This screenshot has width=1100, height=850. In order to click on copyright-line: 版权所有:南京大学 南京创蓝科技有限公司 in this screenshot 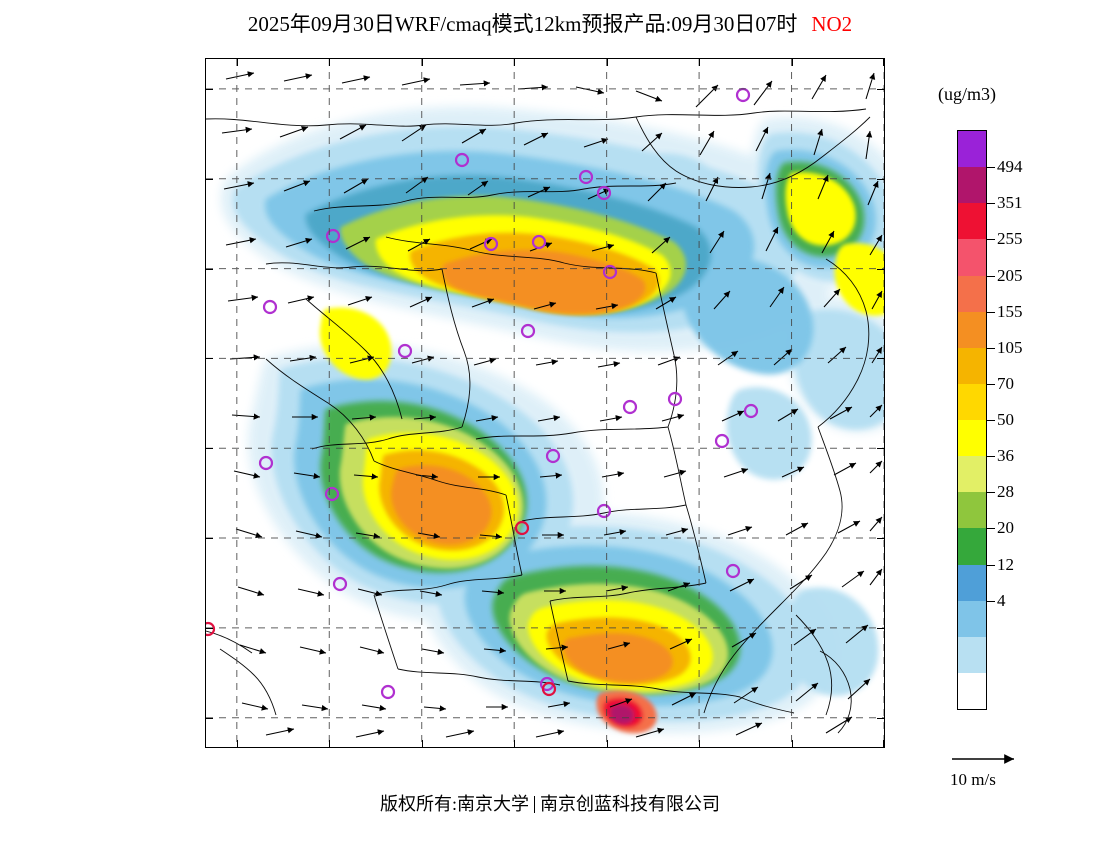, I will do `click(550, 803)`.